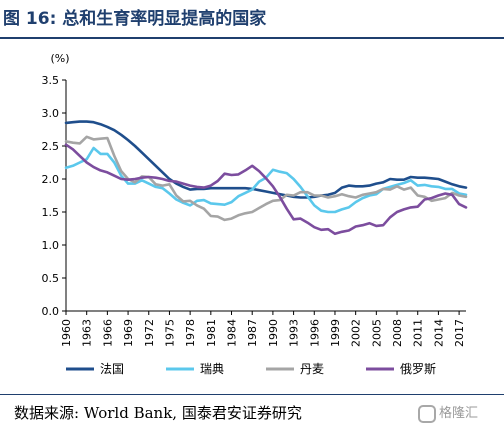  I want to click on y-tick-label: 1.0, so click(51, 245).